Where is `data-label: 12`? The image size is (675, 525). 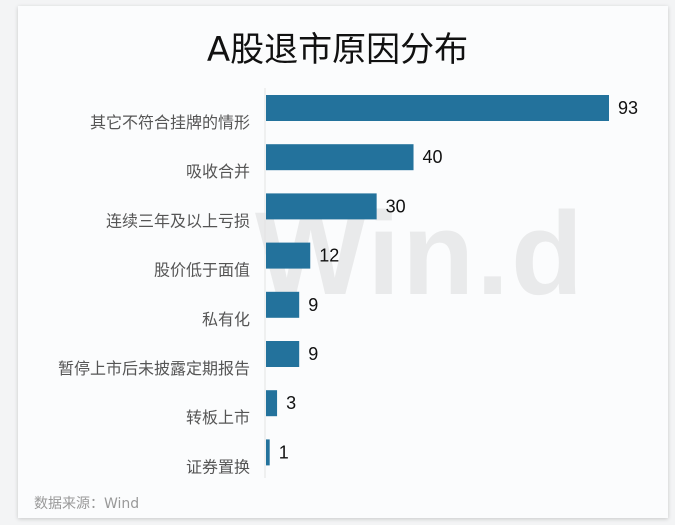 data-label: 12 is located at coordinates (329, 256).